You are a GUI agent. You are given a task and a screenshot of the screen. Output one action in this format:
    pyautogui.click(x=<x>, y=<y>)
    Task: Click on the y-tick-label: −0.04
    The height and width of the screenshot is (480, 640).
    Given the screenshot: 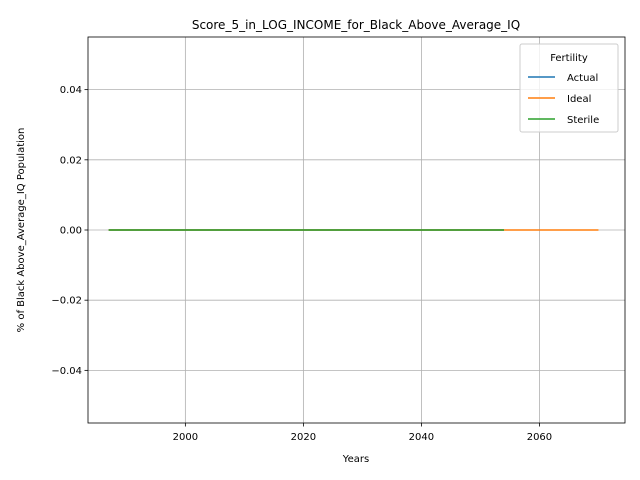 What is the action you would take?
    pyautogui.click(x=66, y=371)
    